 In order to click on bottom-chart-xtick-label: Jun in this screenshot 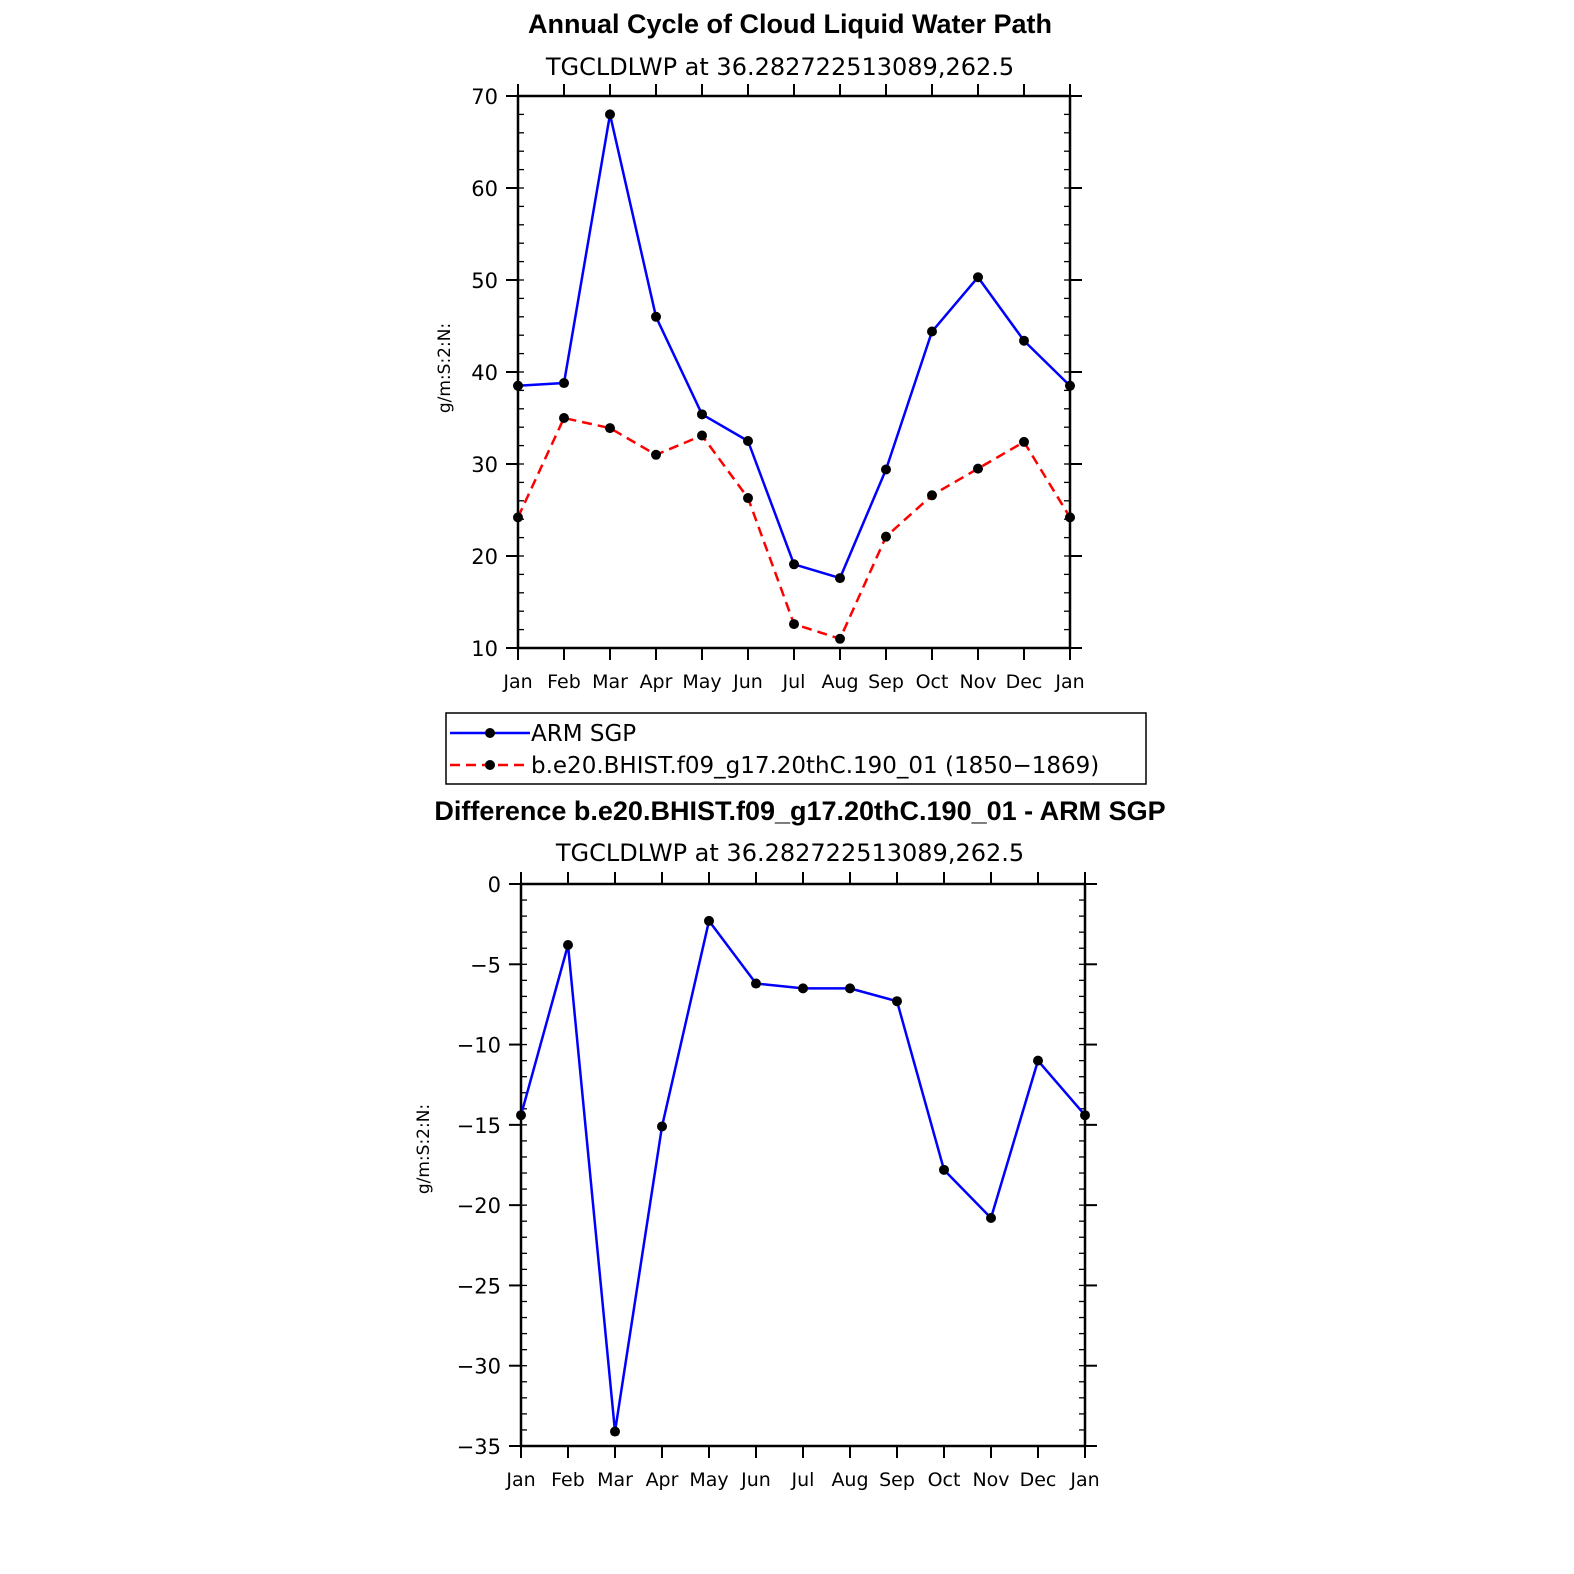, I will do `click(755, 1480)`.